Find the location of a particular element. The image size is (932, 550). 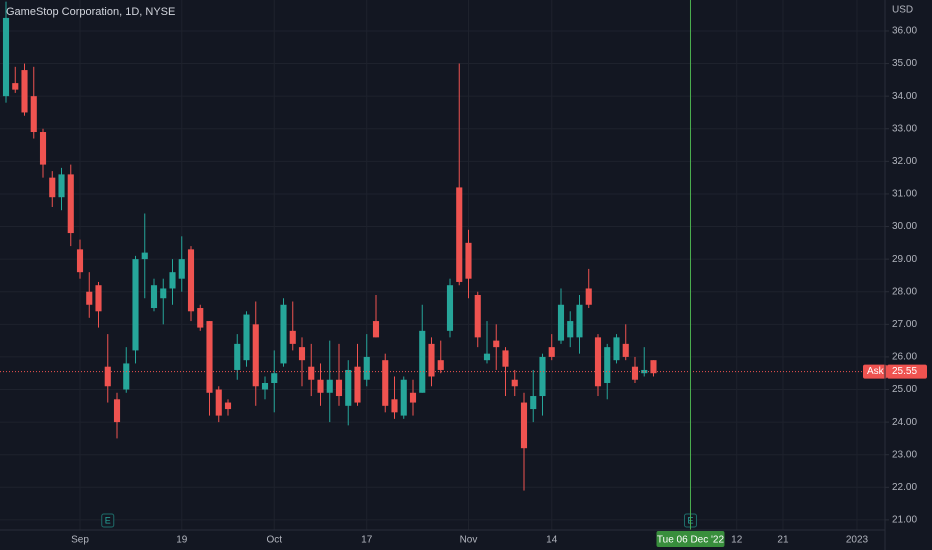

ask-label-box is located at coordinates (875, 371).